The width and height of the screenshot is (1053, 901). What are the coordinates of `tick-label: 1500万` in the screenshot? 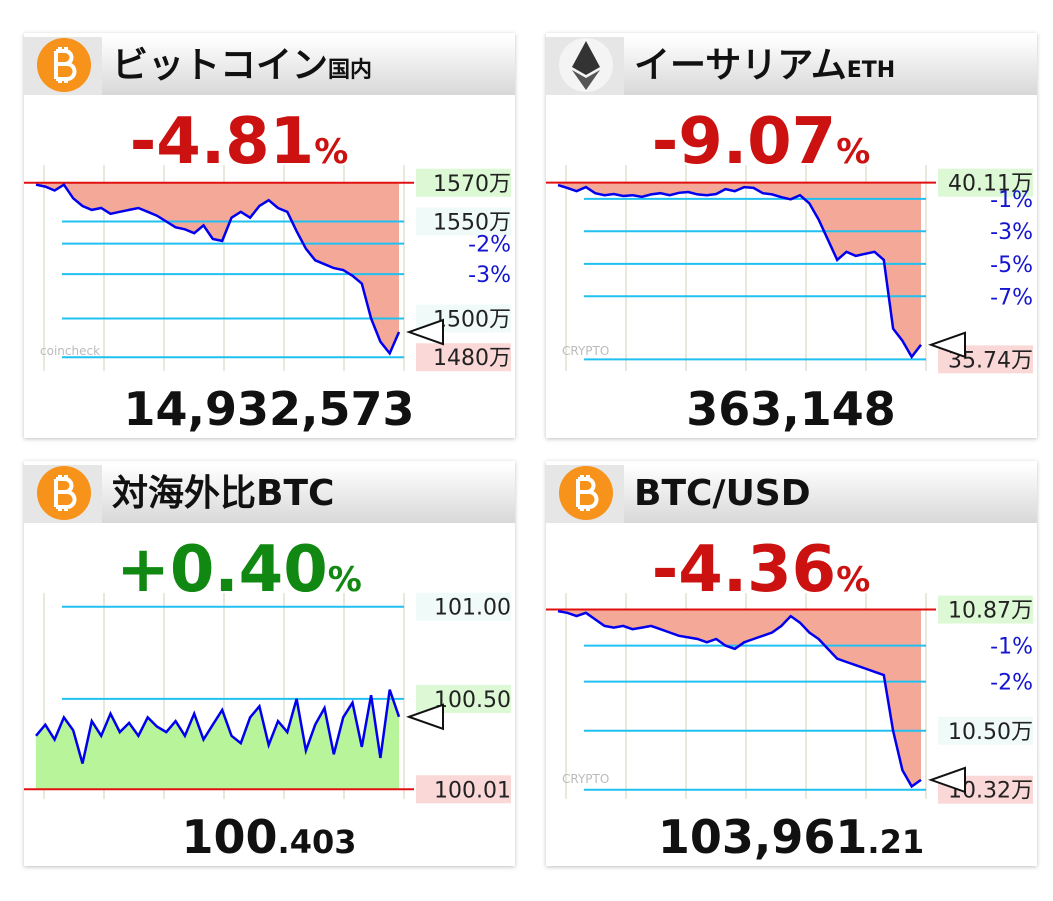 It's located at (472, 319).